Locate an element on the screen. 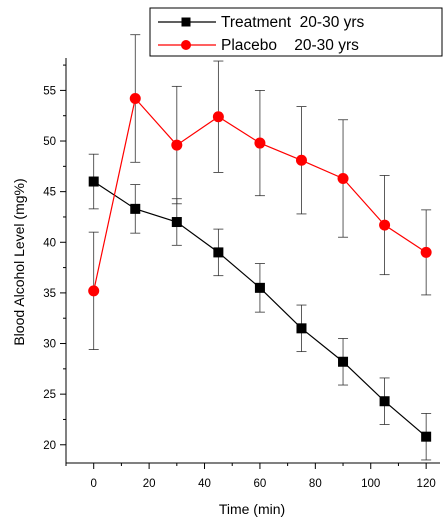  legend: Treatment 20-30 yrs Placebo 20-30 yrs is located at coordinates (296, 32).